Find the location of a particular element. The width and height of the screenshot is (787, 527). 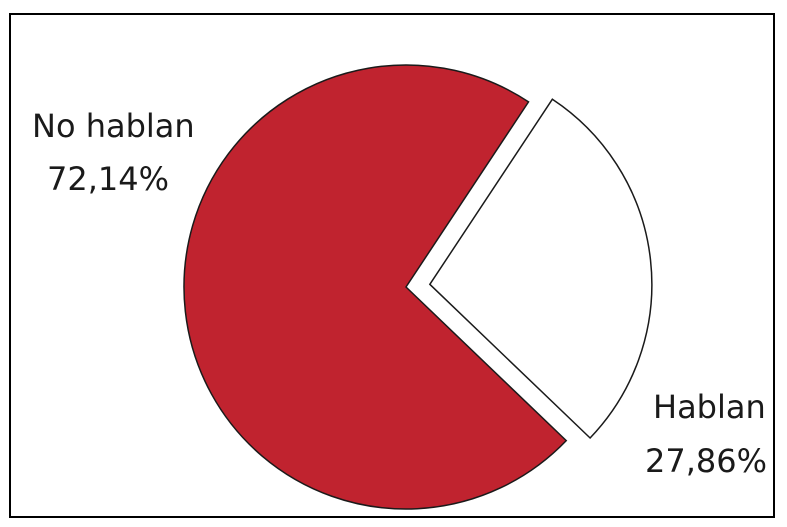

label-hablan-name: Hablan is located at coordinates (709, 407).